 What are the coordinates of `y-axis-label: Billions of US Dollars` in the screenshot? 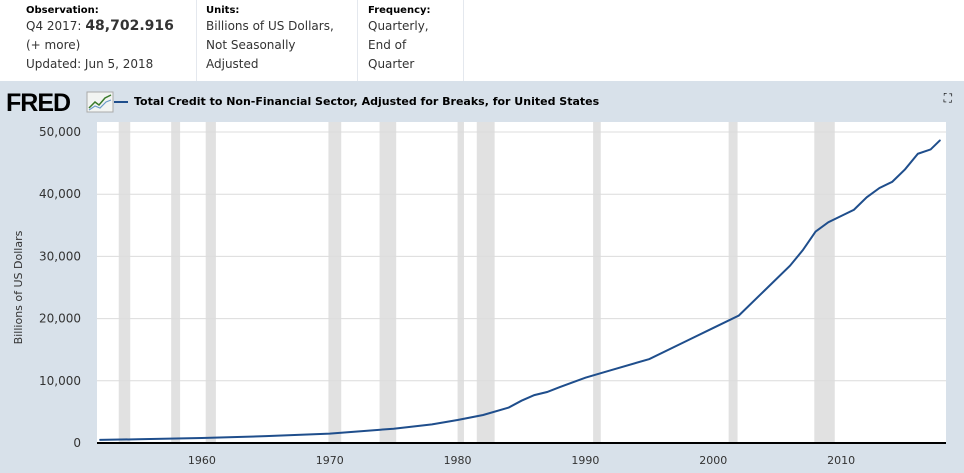 It's located at (18, 287).